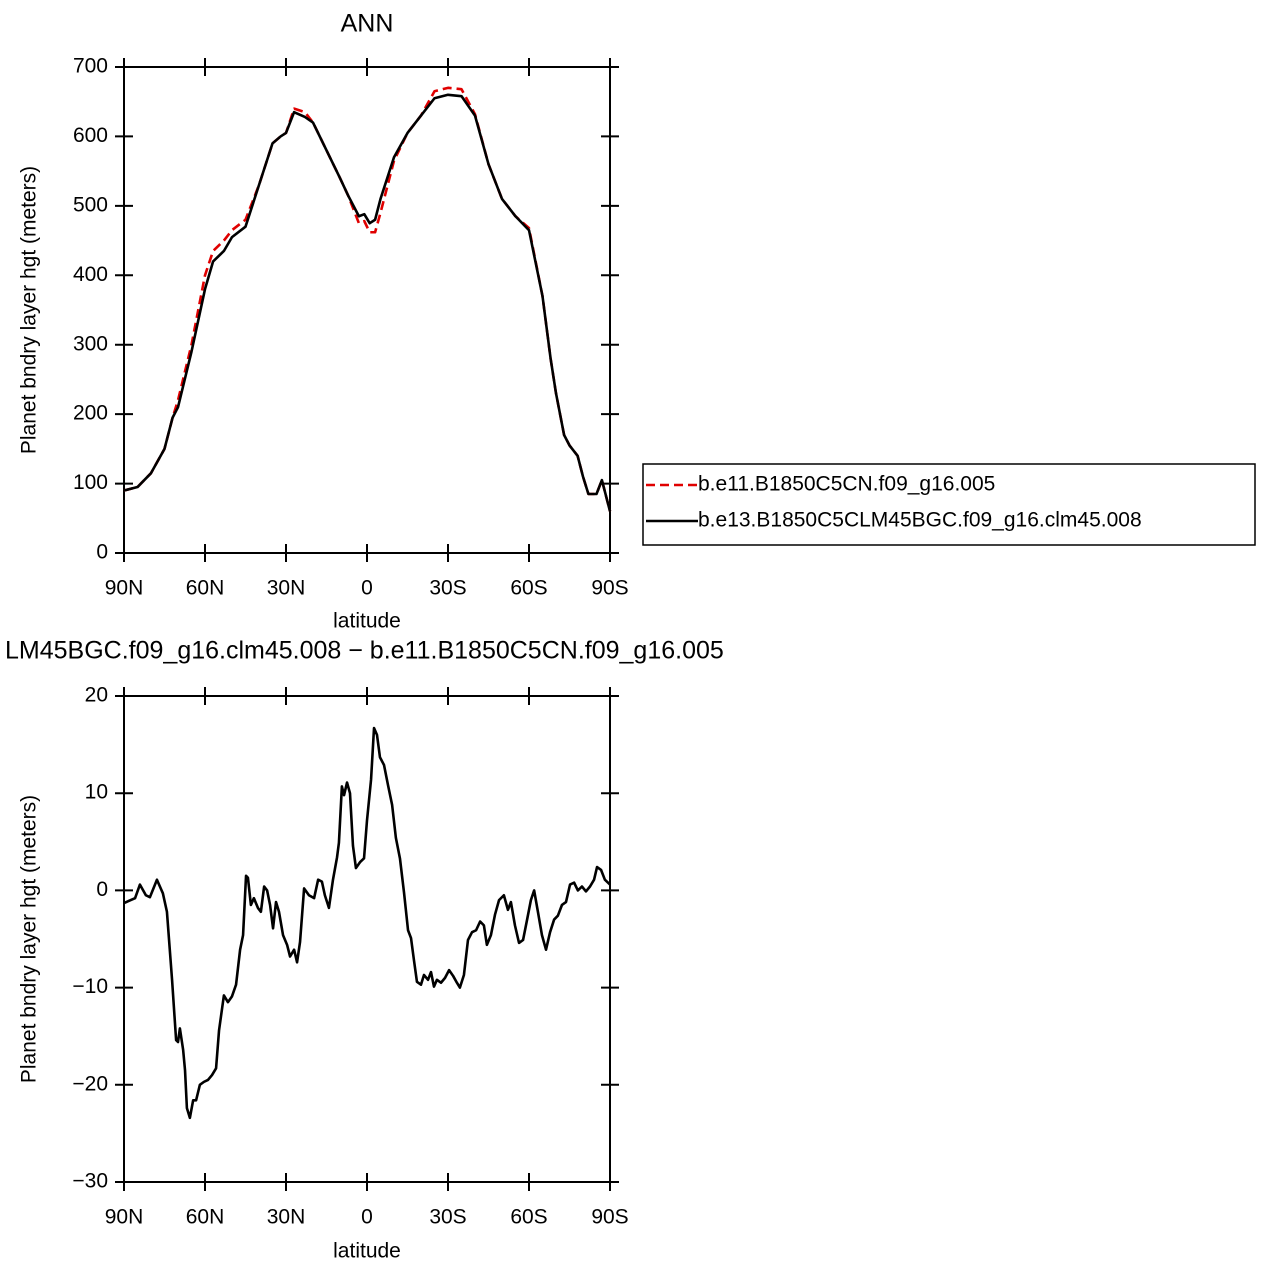 This screenshot has height=1274, width=1274. What do you see at coordinates (90, 274) in the screenshot?
I see `y-tick-label: 400` at bounding box center [90, 274].